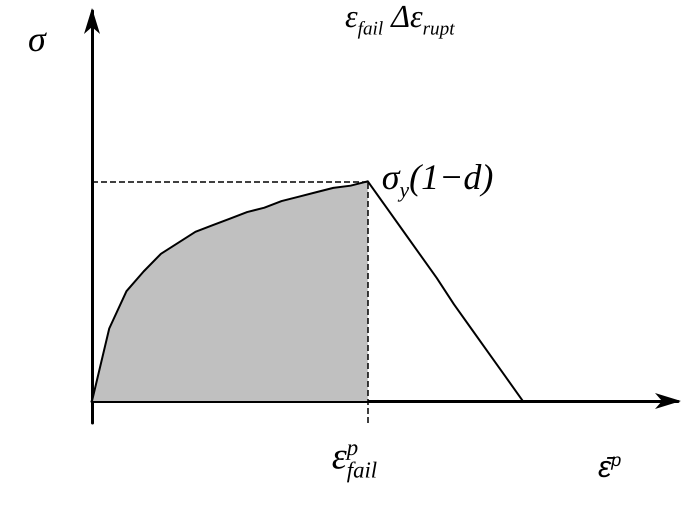 The image size is (689, 511). Describe the element at coordinates (400, 20) in the screenshot. I see `chart-title: ε$_{fail}$ Δε$_{rupt}$` at that location.